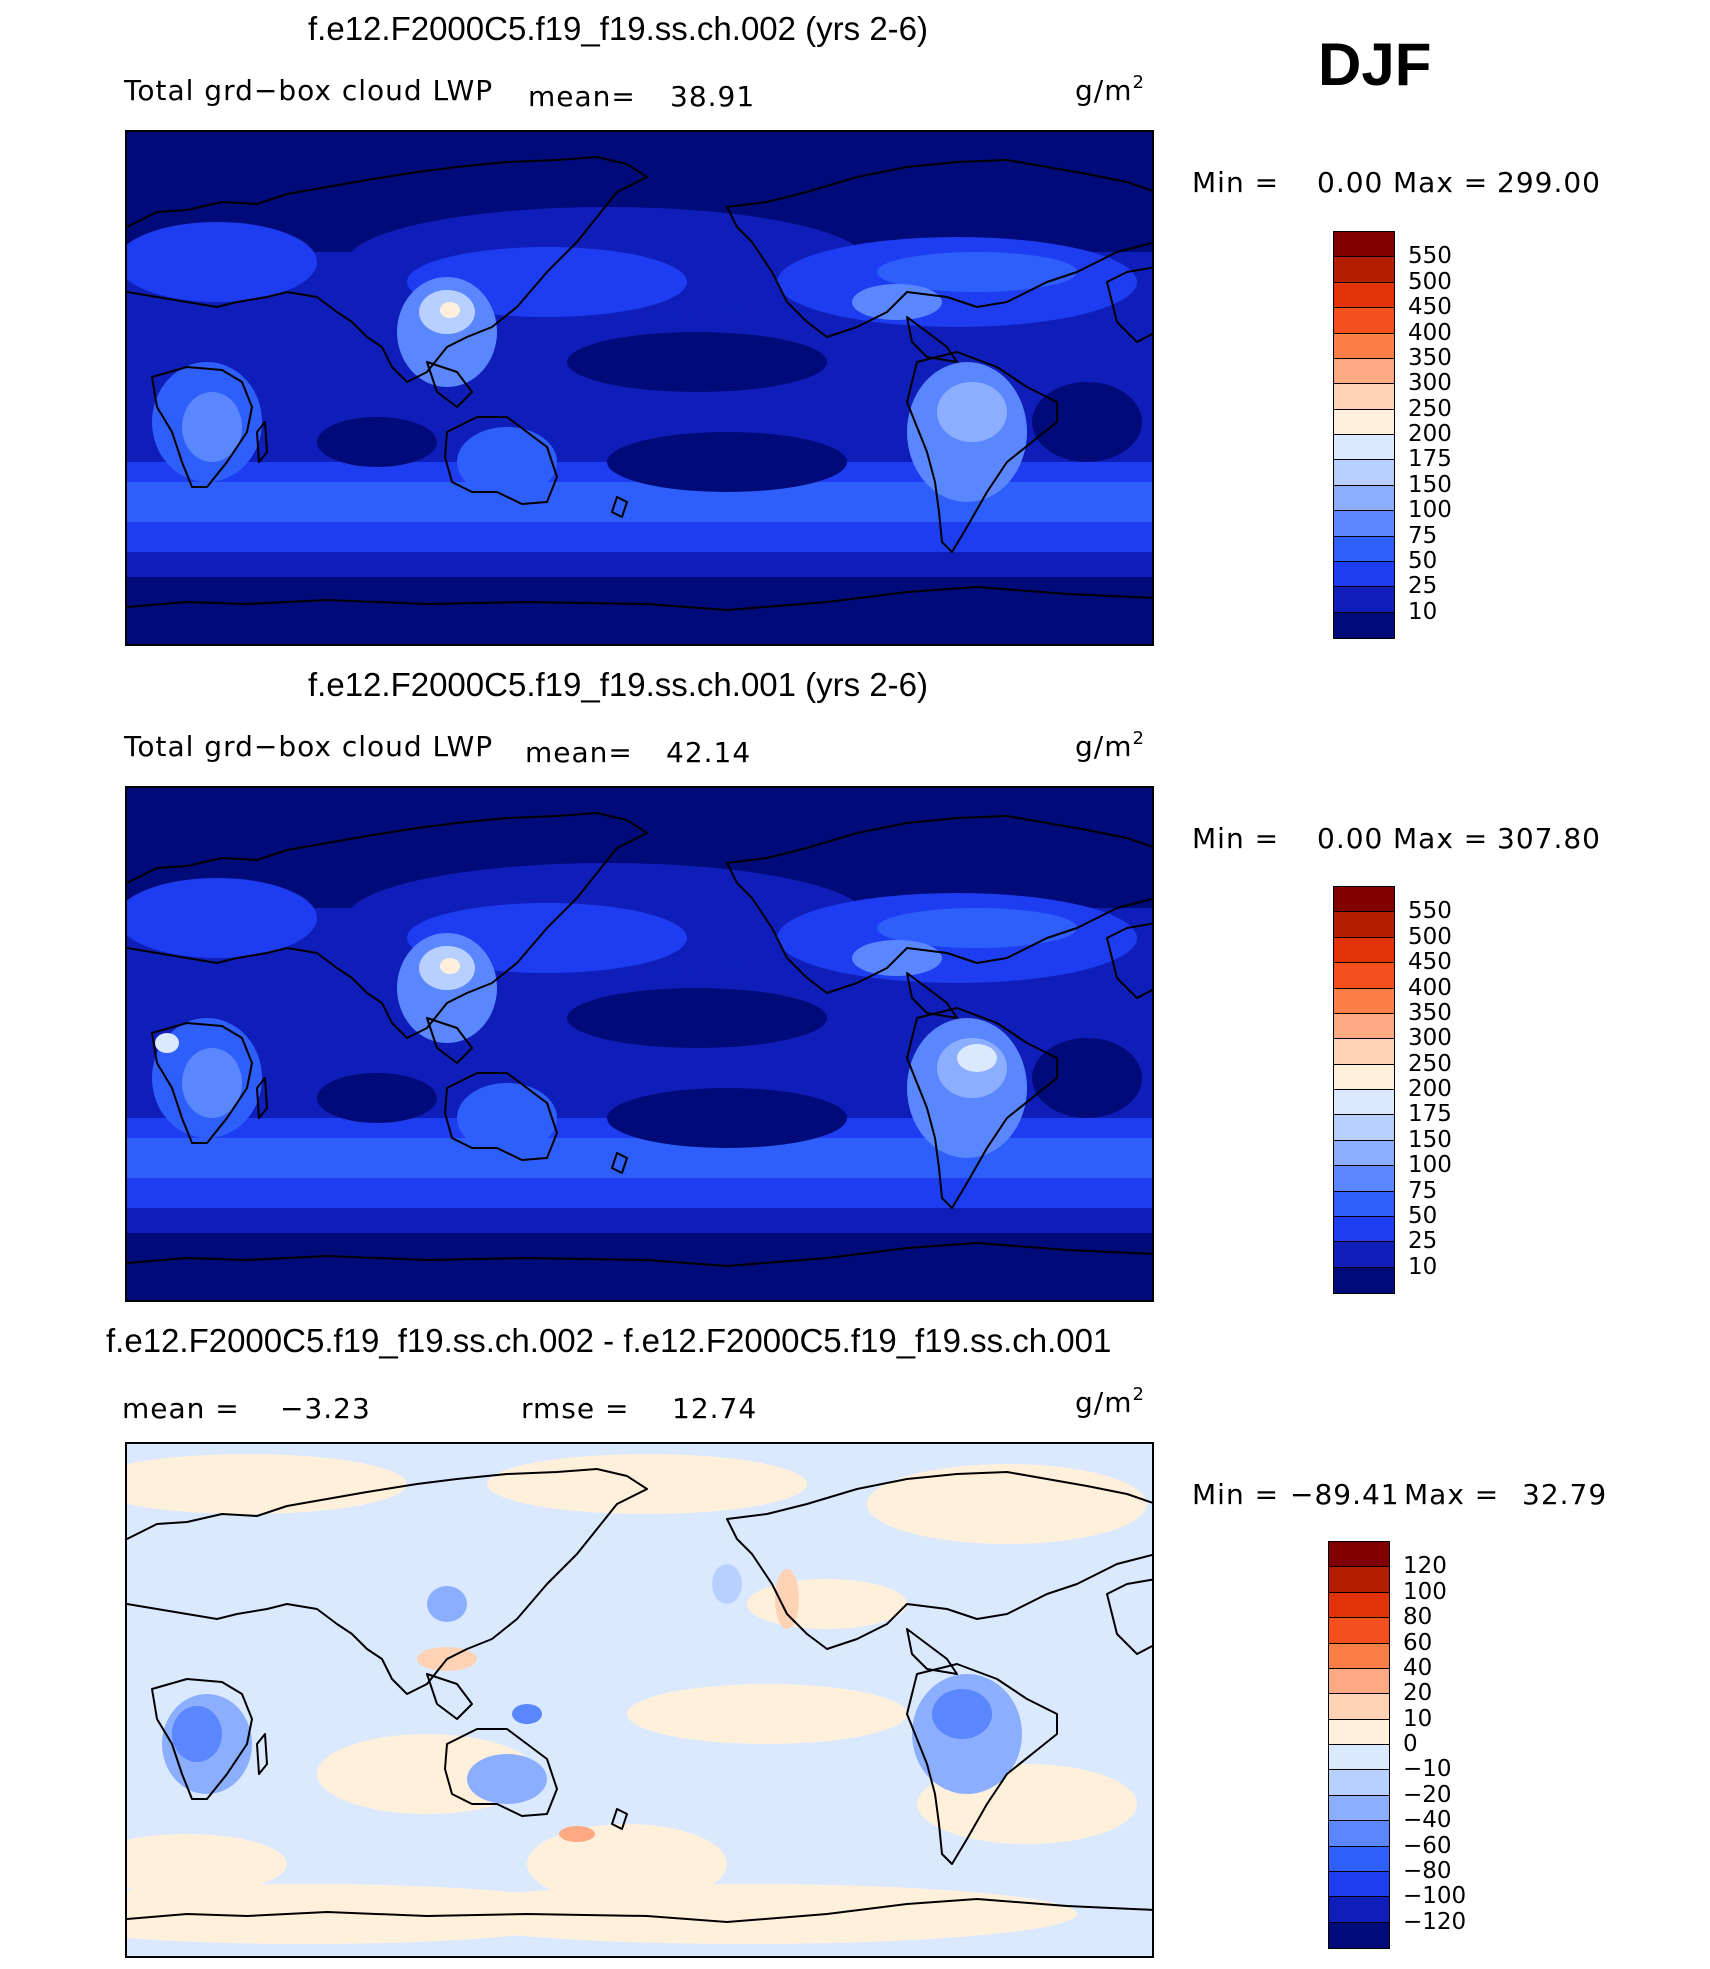  Describe the element at coordinates (1418, 1642) in the screenshot. I see `colorbar-tick-label: 60` at that location.